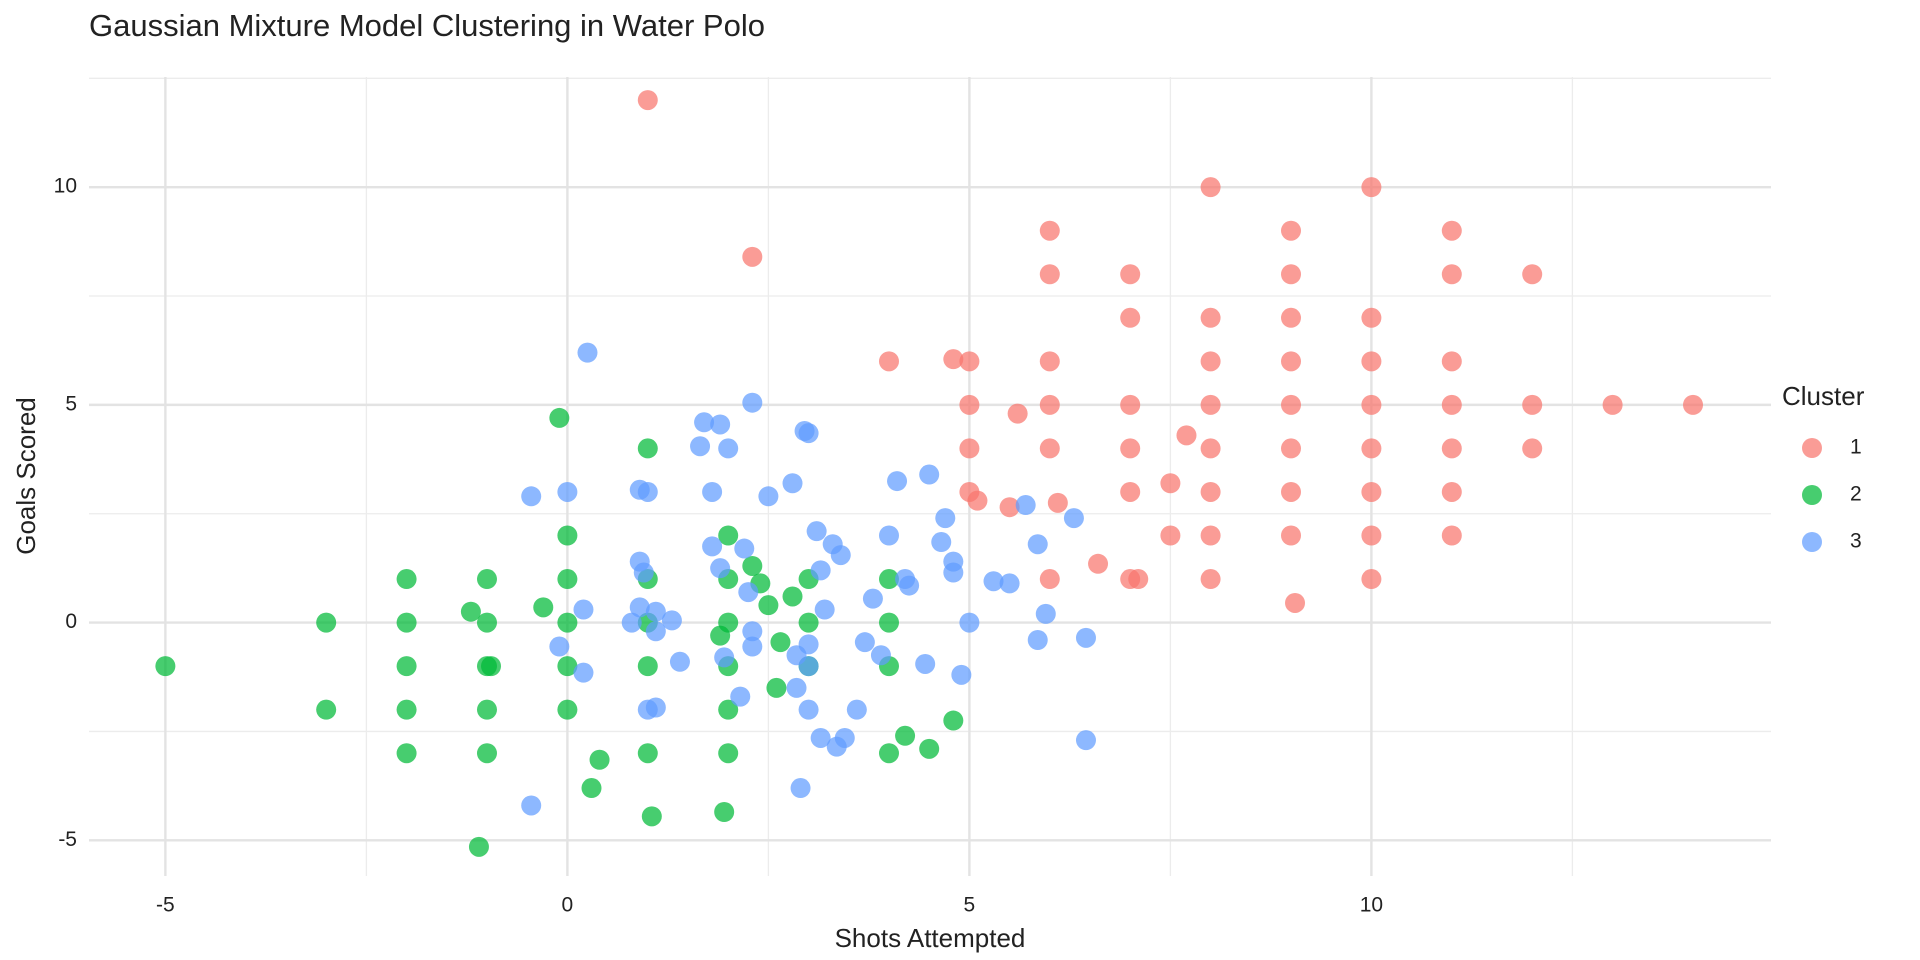  What do you see at coordinates (1812, 448) in the screenshot?
I see `legend-marker` at bounding box center [1812, 448].